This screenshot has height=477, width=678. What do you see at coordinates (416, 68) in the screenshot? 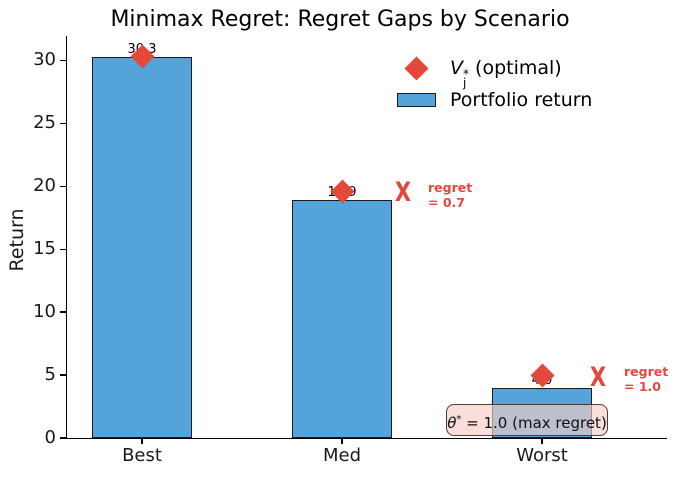
I see `legend-diamond-marker` at bounding box center [416, 68].